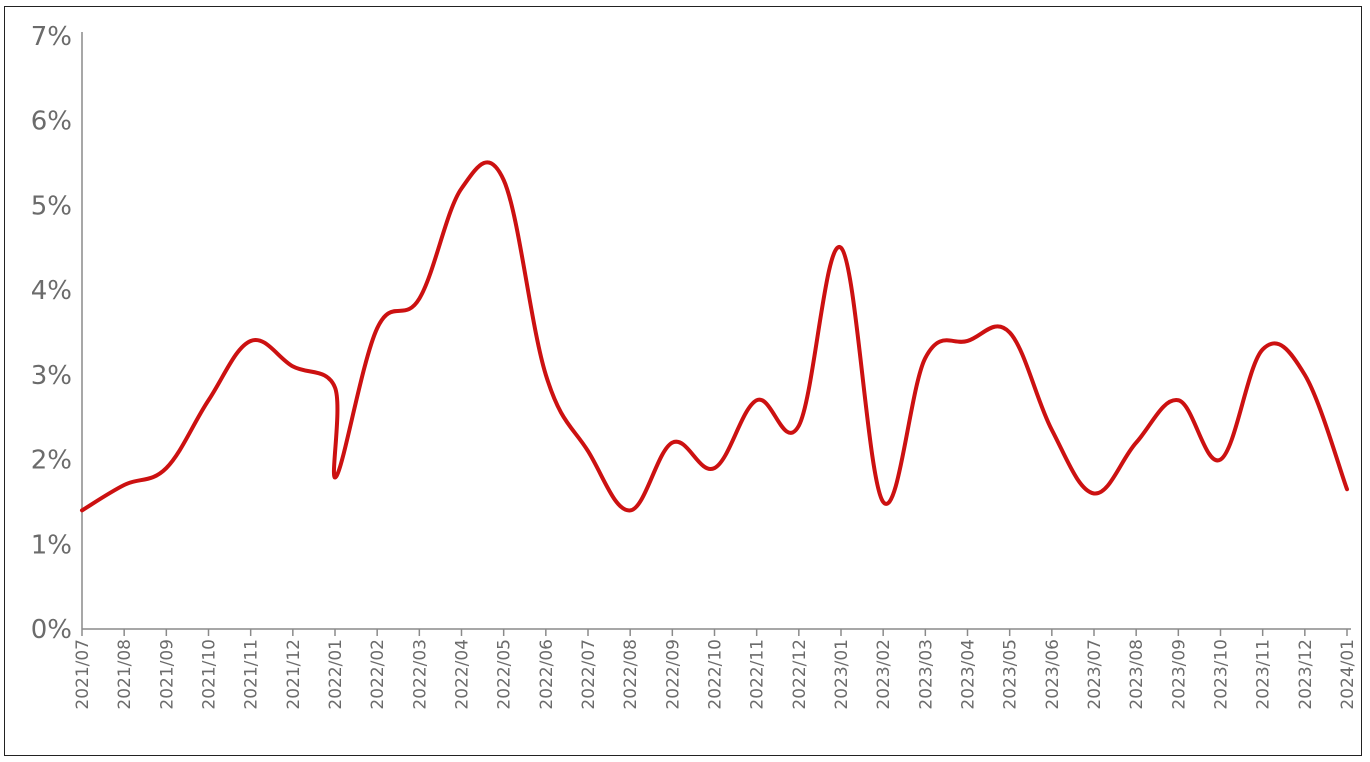  Describe the element at coordinates (51, 291) in the screenshot. I see `y-tick-label: 4%` at that location.